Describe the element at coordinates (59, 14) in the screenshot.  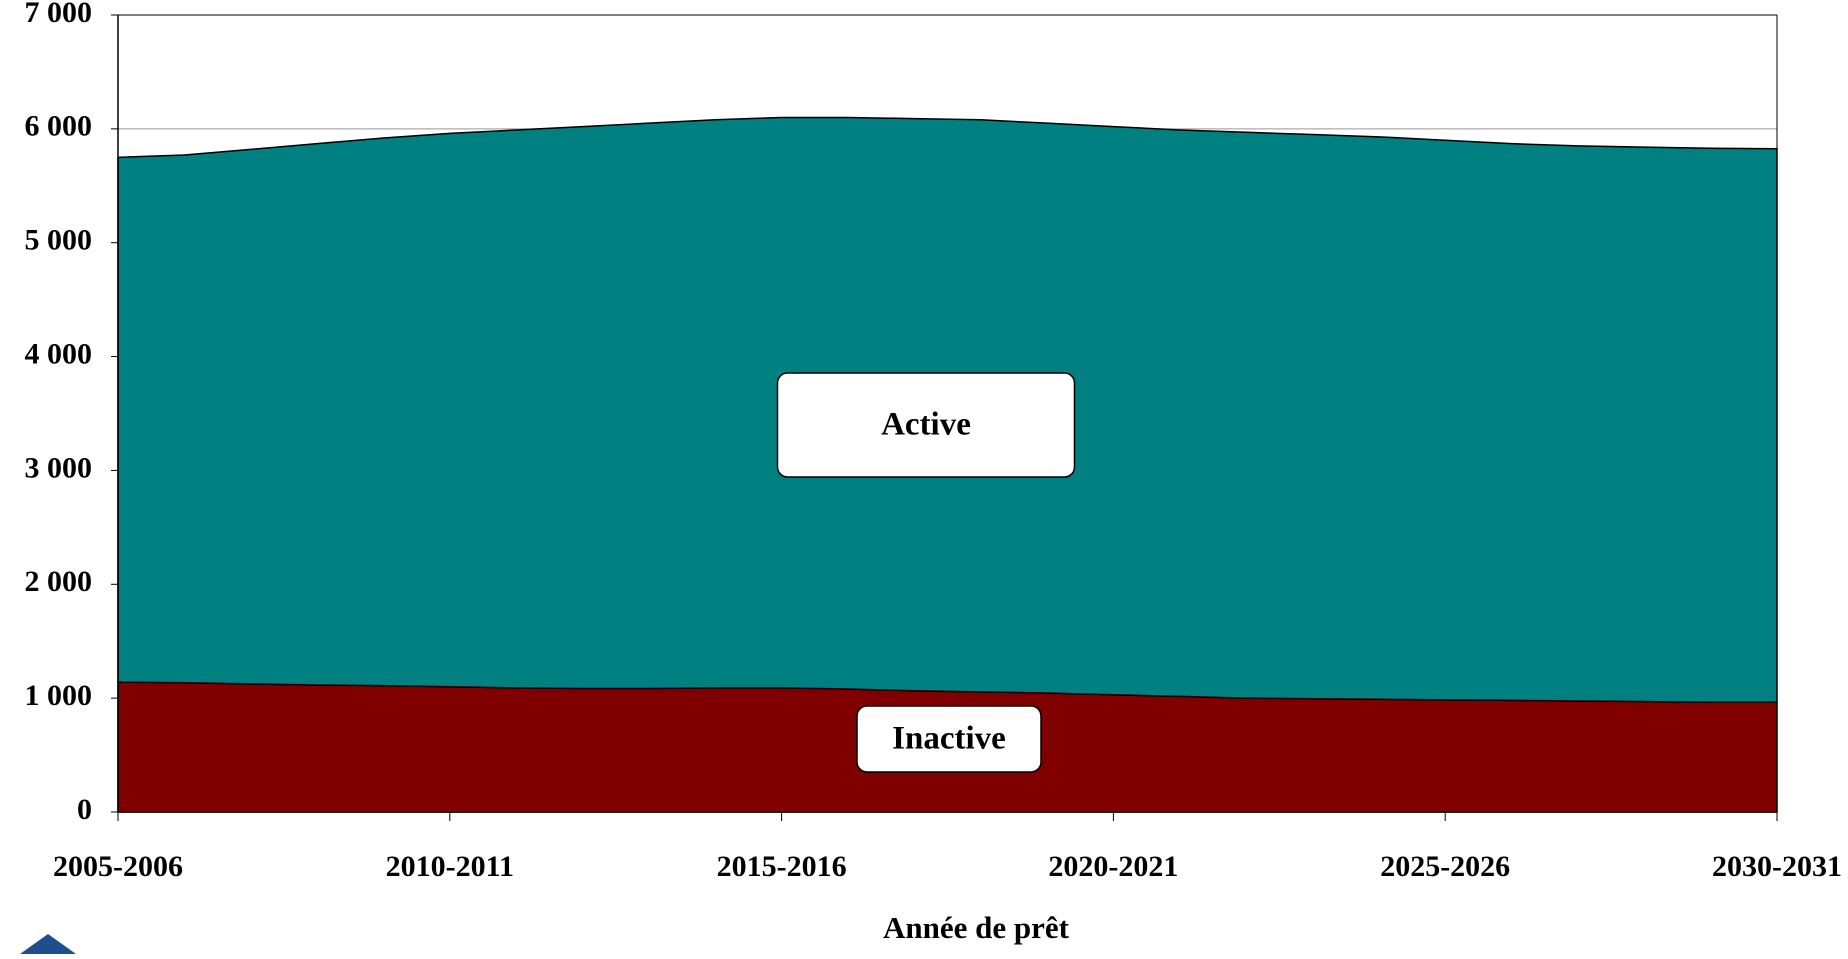
I see `y-tick-label: 7 000` at that location.